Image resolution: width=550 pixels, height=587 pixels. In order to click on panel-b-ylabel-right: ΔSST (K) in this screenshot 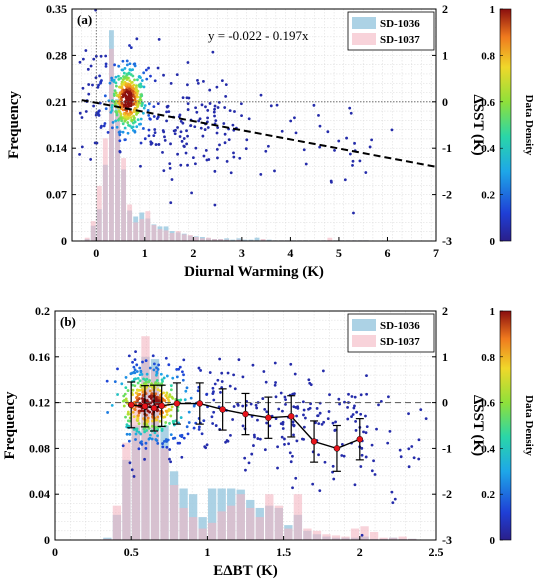, I will do `click(478, 425)`.